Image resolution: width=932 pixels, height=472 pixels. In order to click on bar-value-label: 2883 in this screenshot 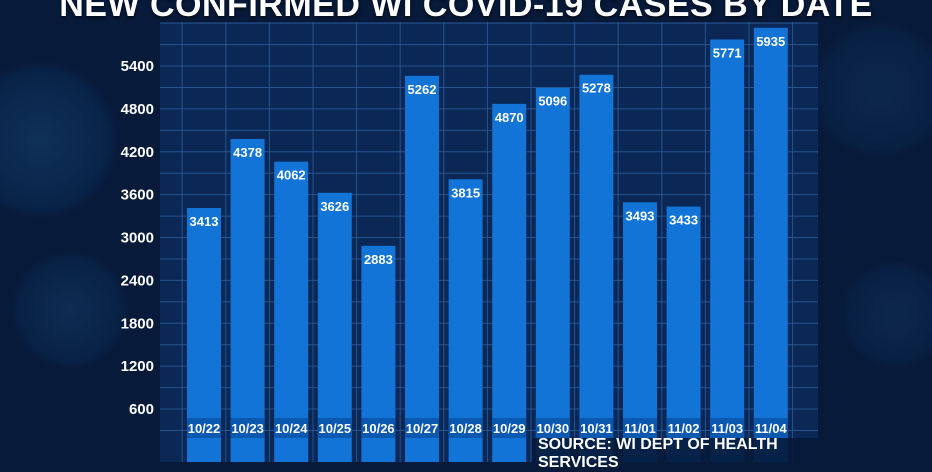, I will do `click(378, 259)`.